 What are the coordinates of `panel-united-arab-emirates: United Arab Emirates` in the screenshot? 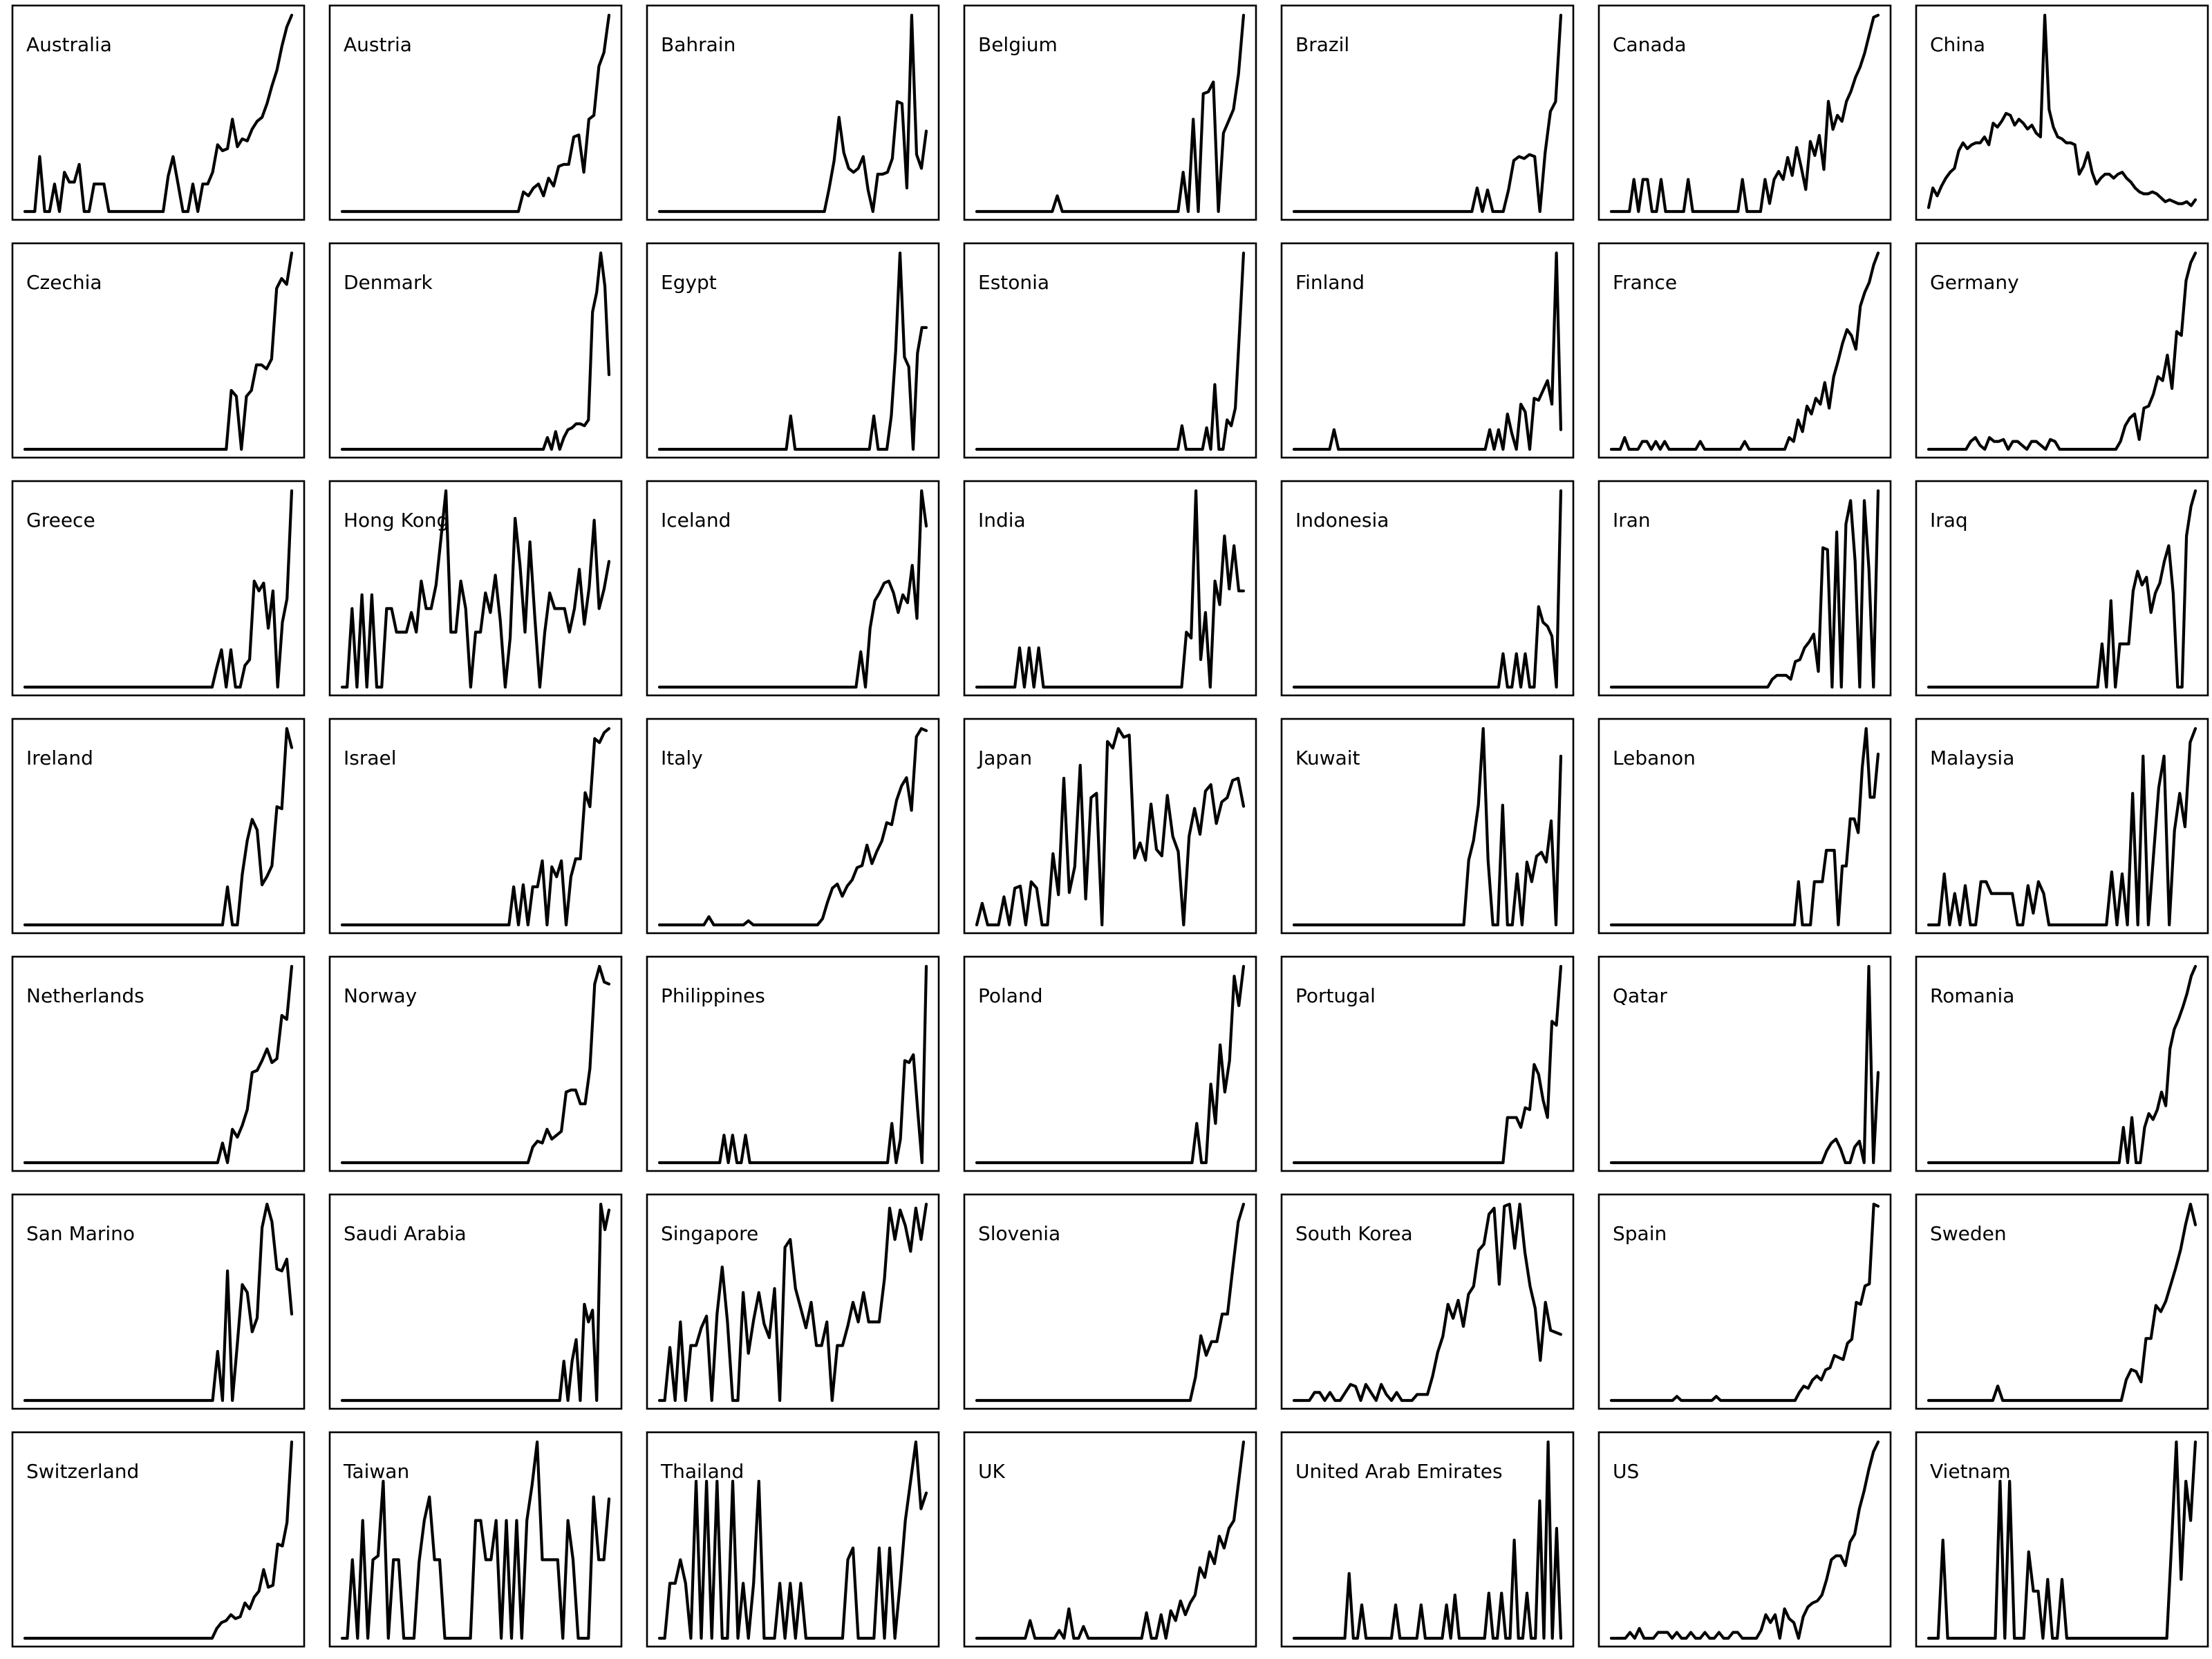 It's located at (1427, 1540).